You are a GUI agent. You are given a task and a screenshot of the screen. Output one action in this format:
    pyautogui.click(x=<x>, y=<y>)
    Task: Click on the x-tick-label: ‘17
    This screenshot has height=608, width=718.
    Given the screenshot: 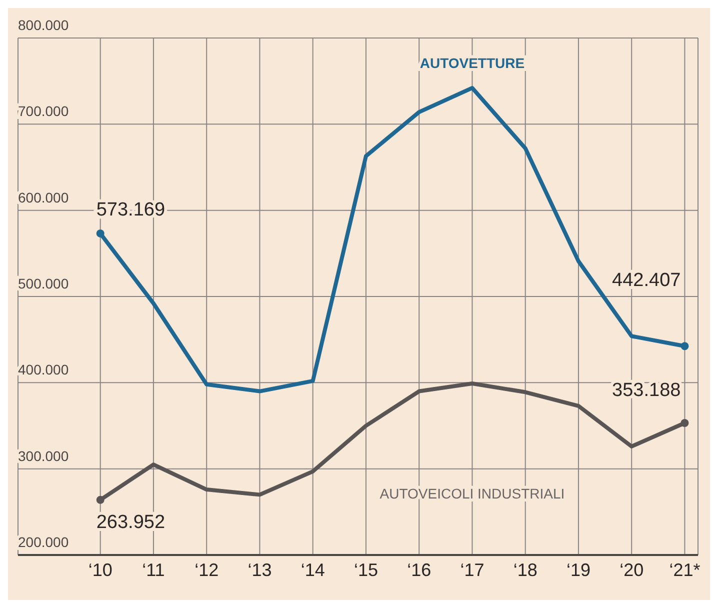 What is the action you would take?
    pyautogui.click(x=472, y=570)
    